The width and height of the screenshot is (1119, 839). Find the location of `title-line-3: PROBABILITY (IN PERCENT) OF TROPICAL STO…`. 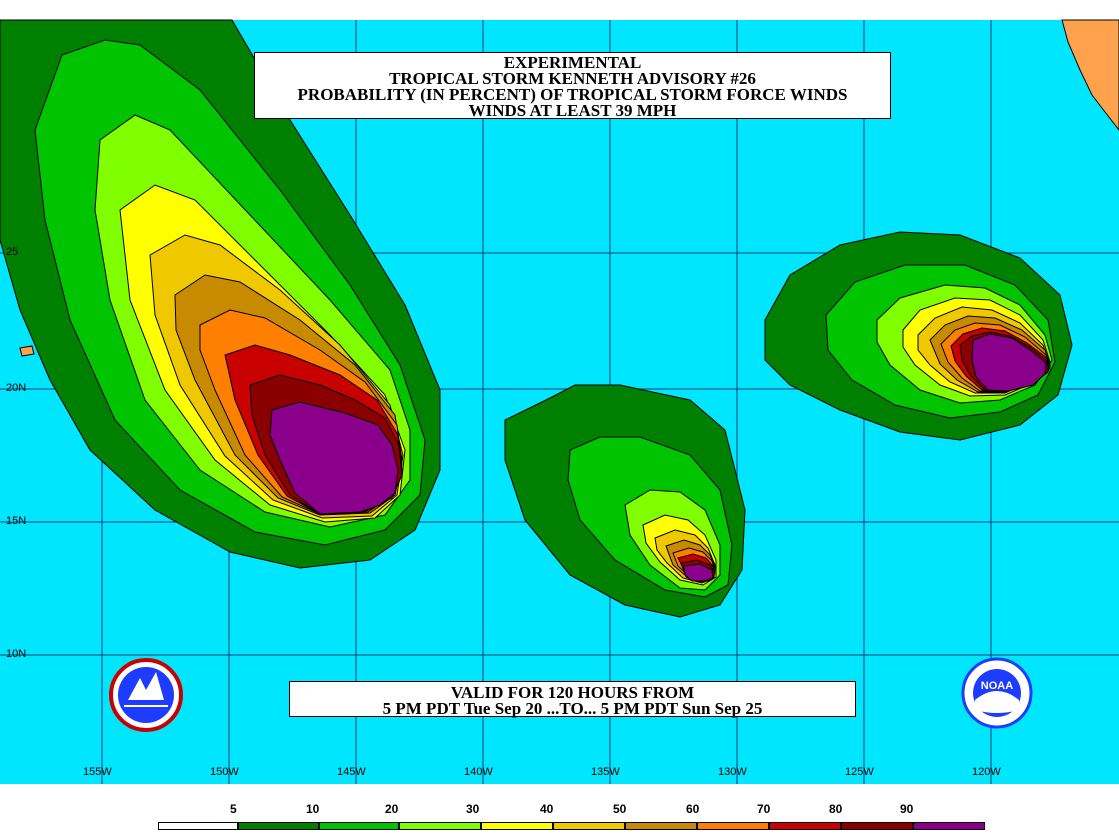

title-line-3: PROBABILITY (IN PERCENT) OF TROPICAL STO… is located at coordinates (572, 94).